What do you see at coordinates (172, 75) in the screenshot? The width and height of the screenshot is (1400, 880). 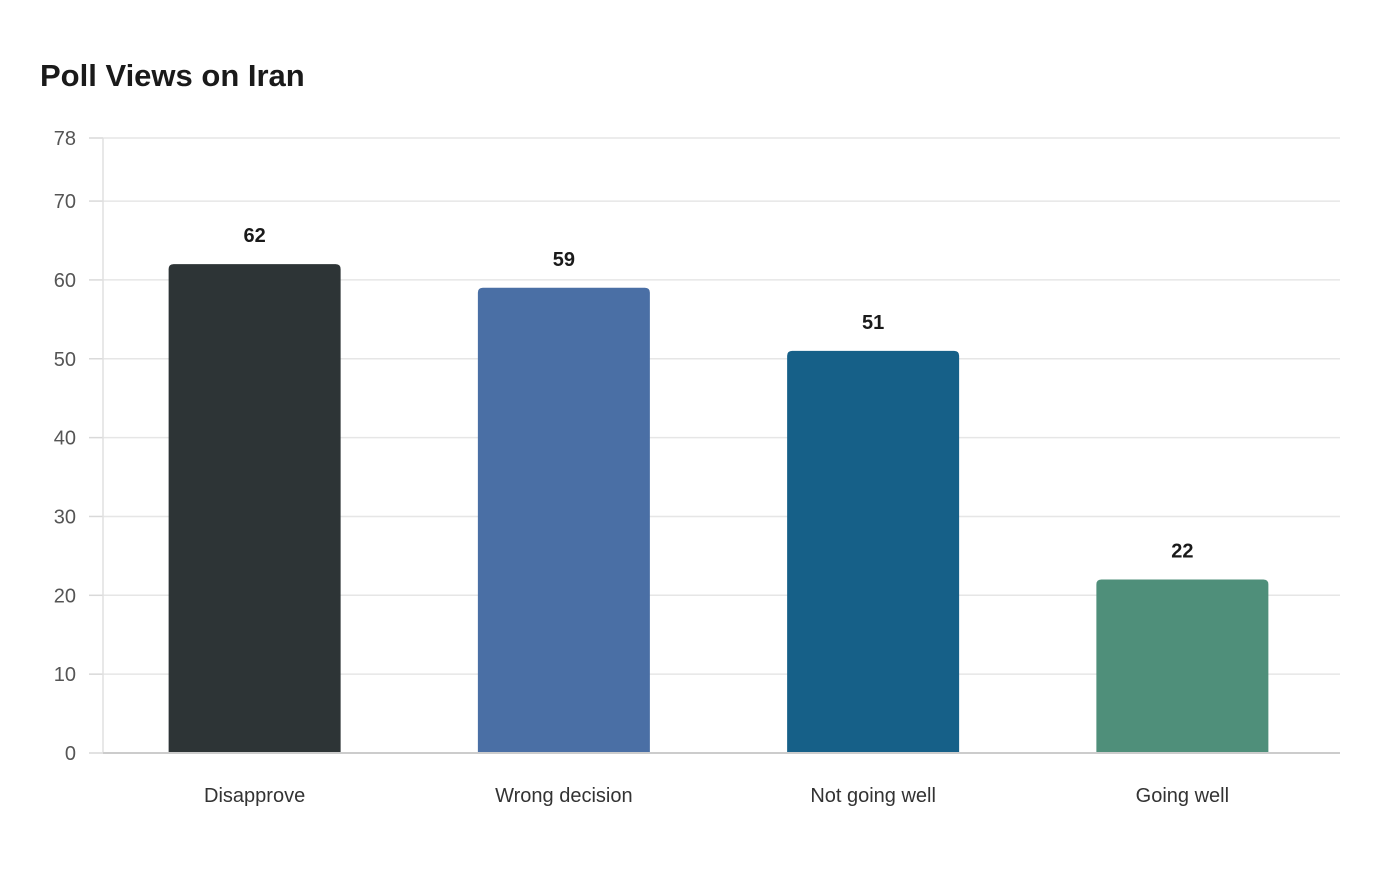 I see `chart-title: Poll Views on Iran` at bounding box center [172, 75].